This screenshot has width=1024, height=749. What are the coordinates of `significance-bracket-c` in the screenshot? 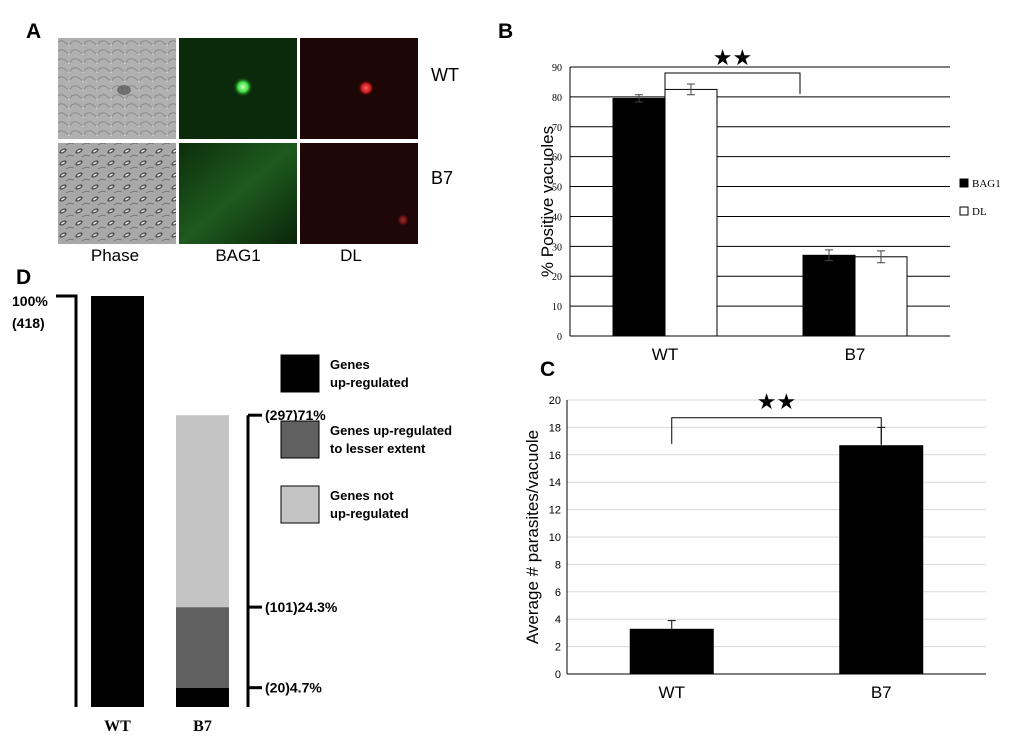 It's located at (776, 430).